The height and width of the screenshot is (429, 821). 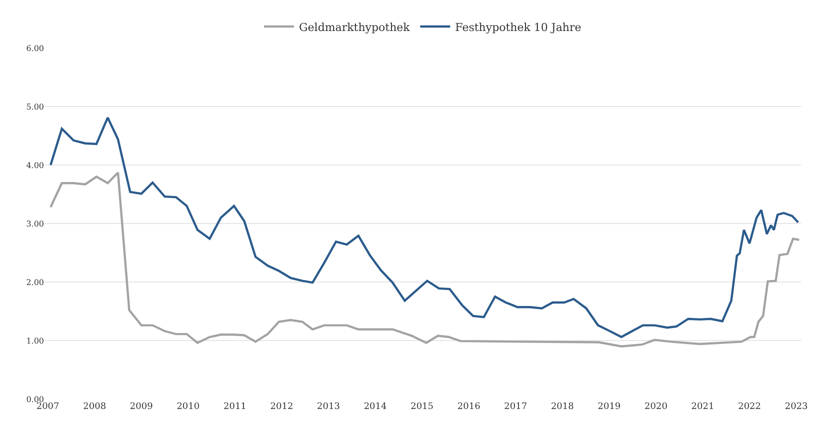 What do you see at coordinates (48, 407) in the screenshot?
I see `x-tick-label: 2007` at bounding box center [48, 407].